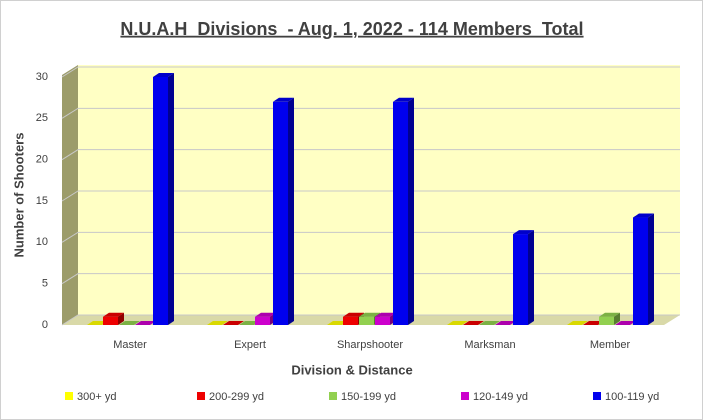  What do you see at coordinates (70, 195) in the screenshot?
I see `side-wall` at bounding box center [70, 195].